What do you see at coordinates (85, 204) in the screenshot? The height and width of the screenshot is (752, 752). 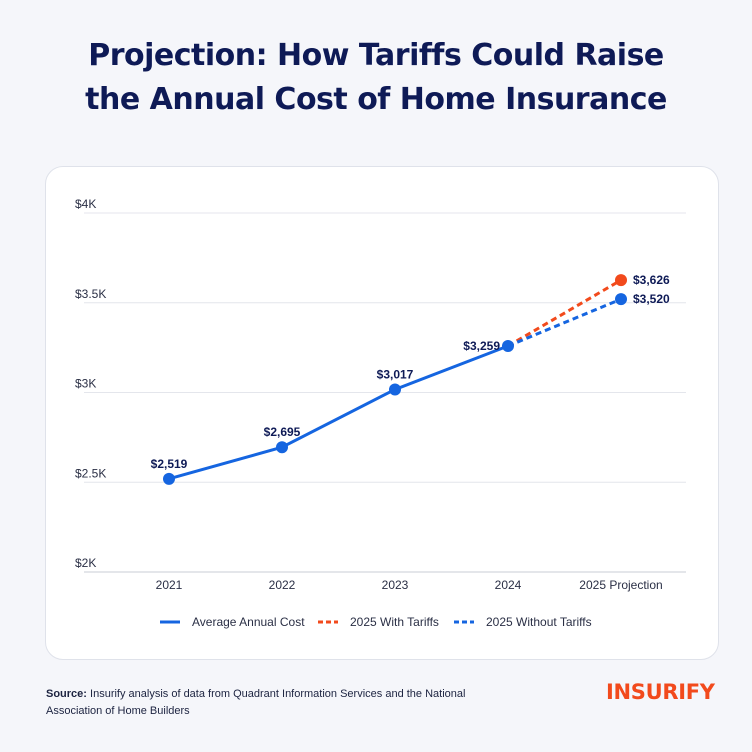 I see `y-tick-label: $4K` at bounding box center [85, 204].